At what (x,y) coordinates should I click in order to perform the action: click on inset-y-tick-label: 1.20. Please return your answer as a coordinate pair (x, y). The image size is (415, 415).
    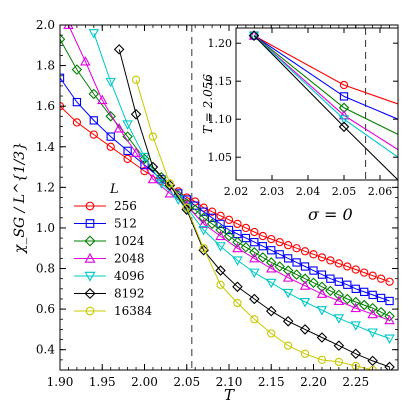
    Looking at the image, I should click on (220, 43).